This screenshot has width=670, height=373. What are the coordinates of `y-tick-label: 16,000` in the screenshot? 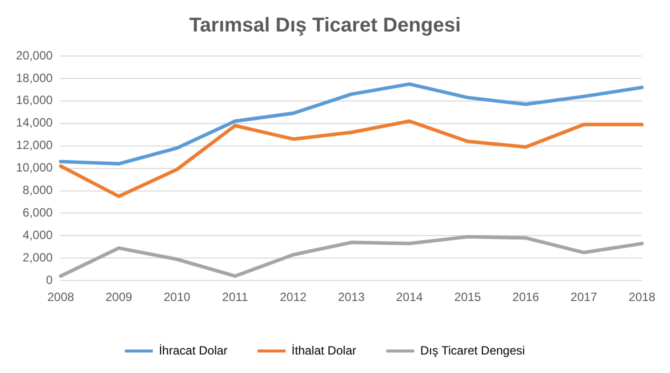 It's located at (35, 100).